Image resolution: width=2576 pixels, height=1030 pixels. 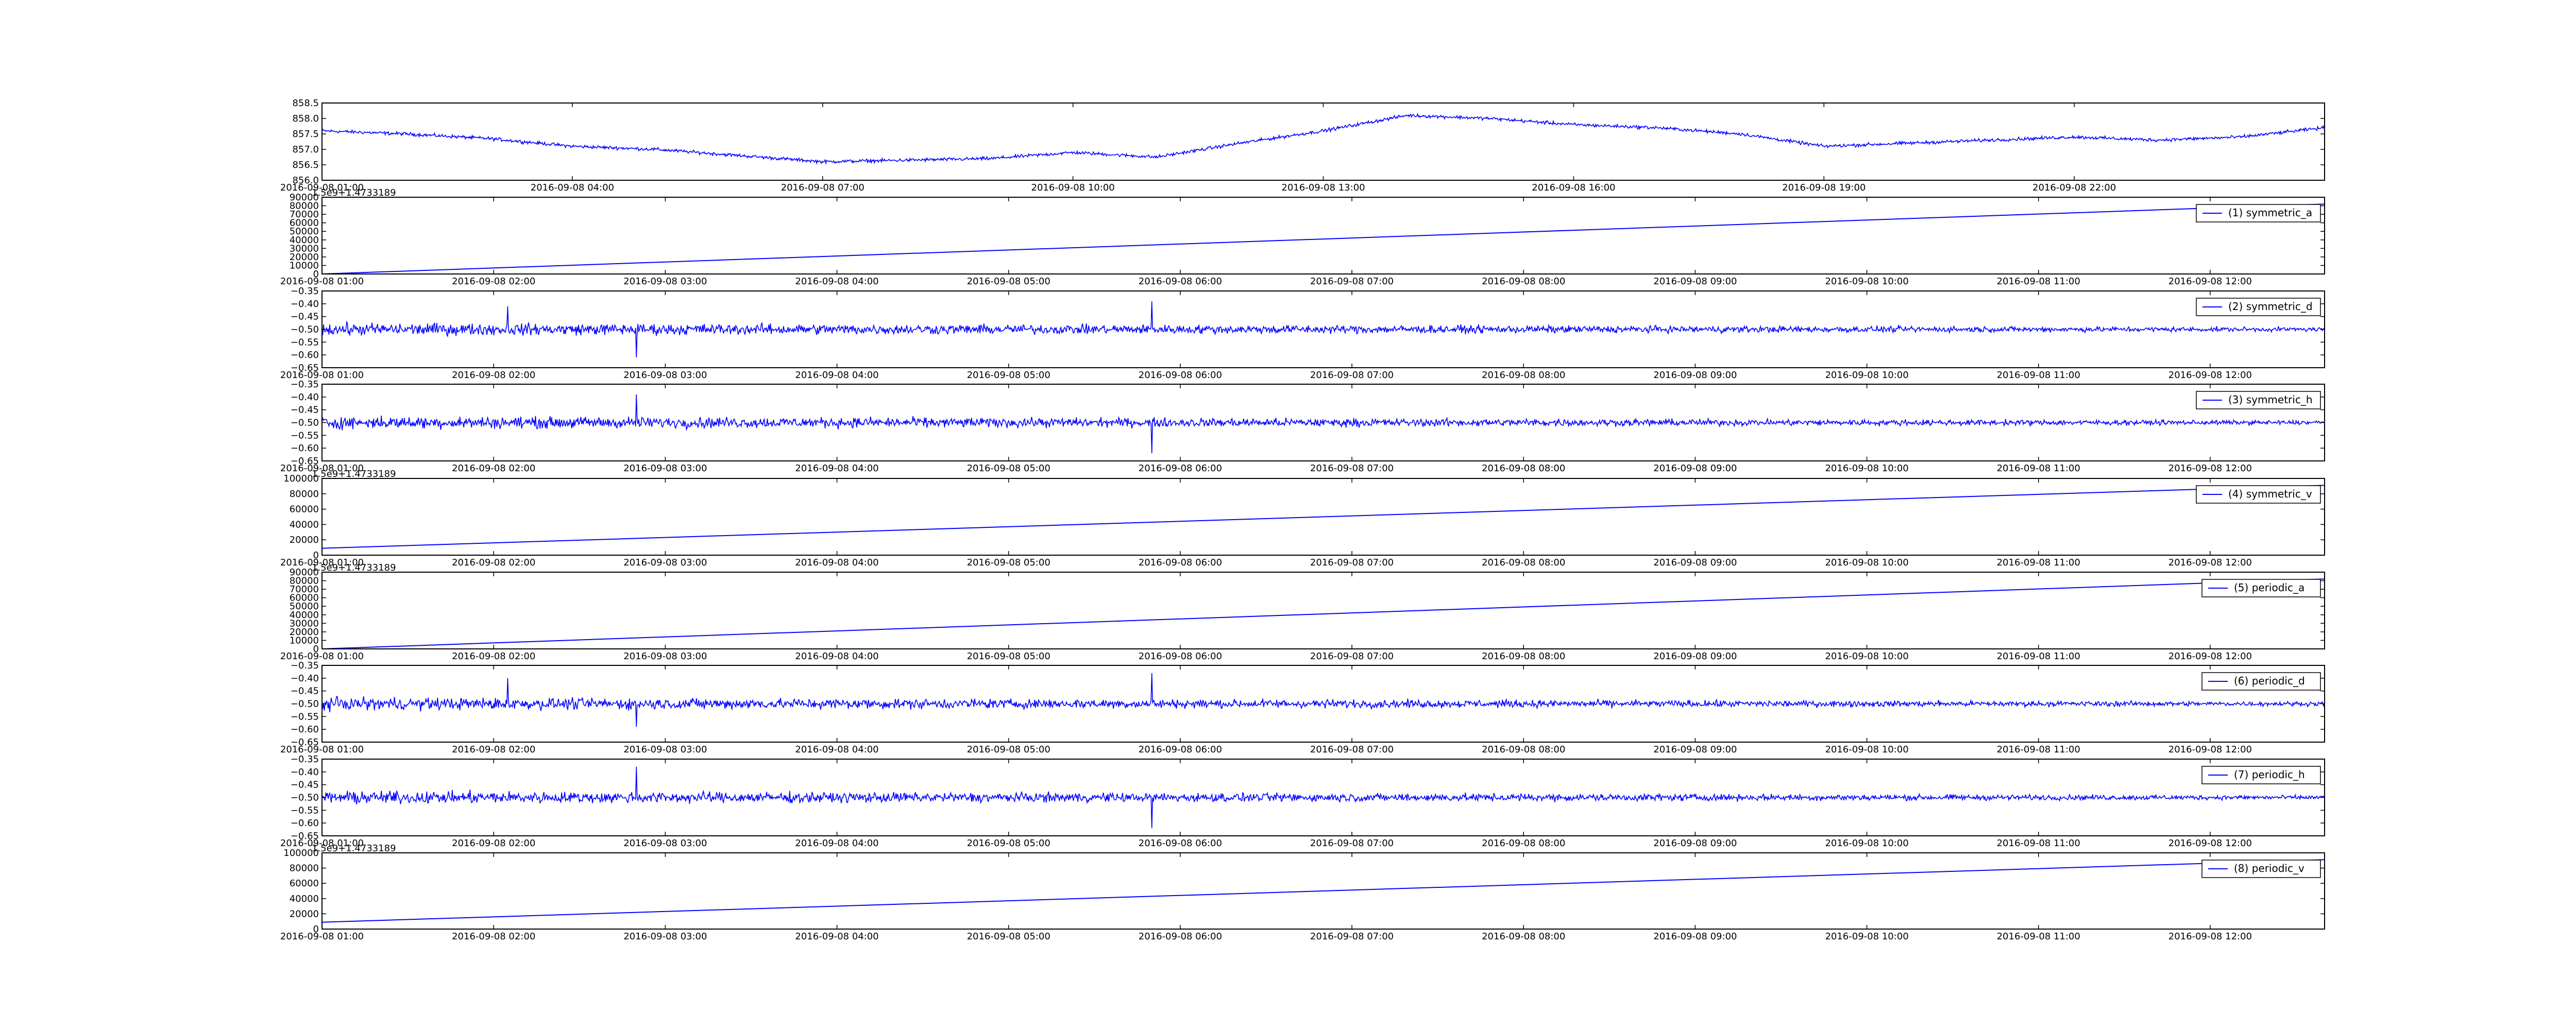 What do you see at coordinates (2271, 306) in the screenshot?
I see `legend-label: (2) symmetric_d` at bounding box center [2271, 306].